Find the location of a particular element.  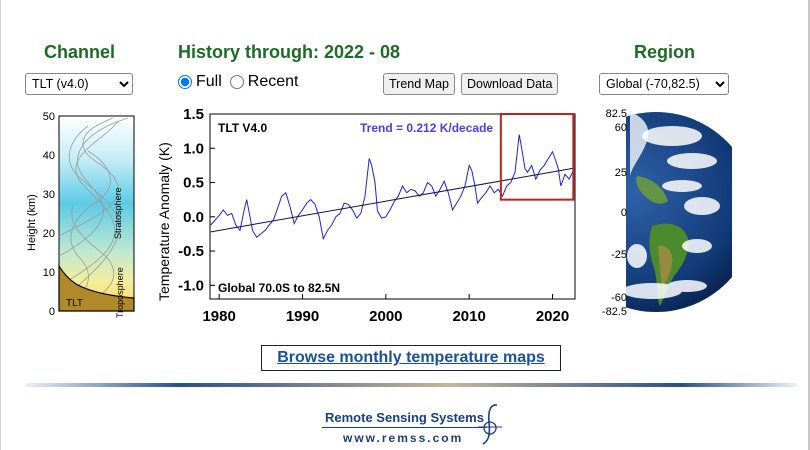

chart-title: TLT V4.0 is located at coordinates (242, 128).